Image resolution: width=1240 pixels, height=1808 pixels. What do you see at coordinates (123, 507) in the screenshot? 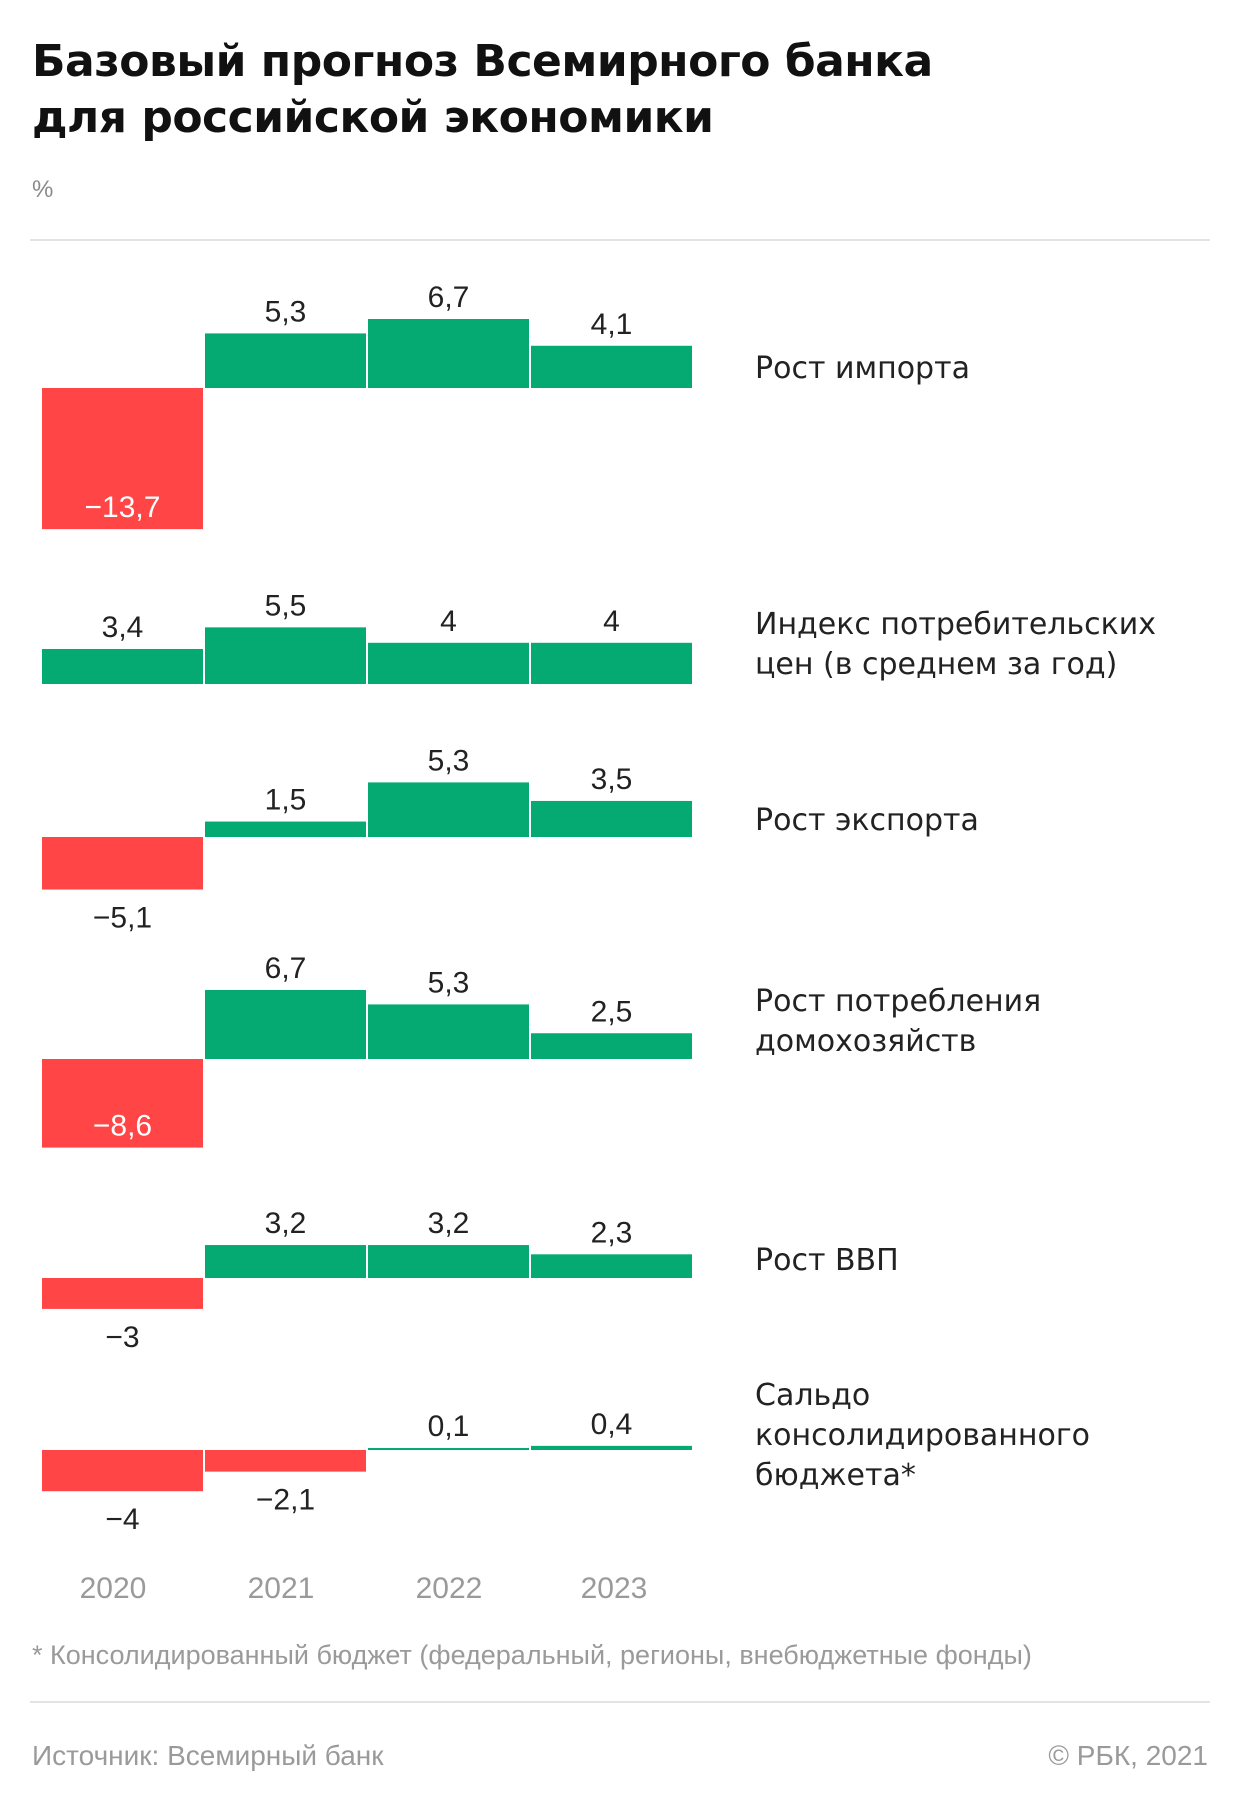
I see `value-label-0-0: −13,7` at bounding box center [123, 507].